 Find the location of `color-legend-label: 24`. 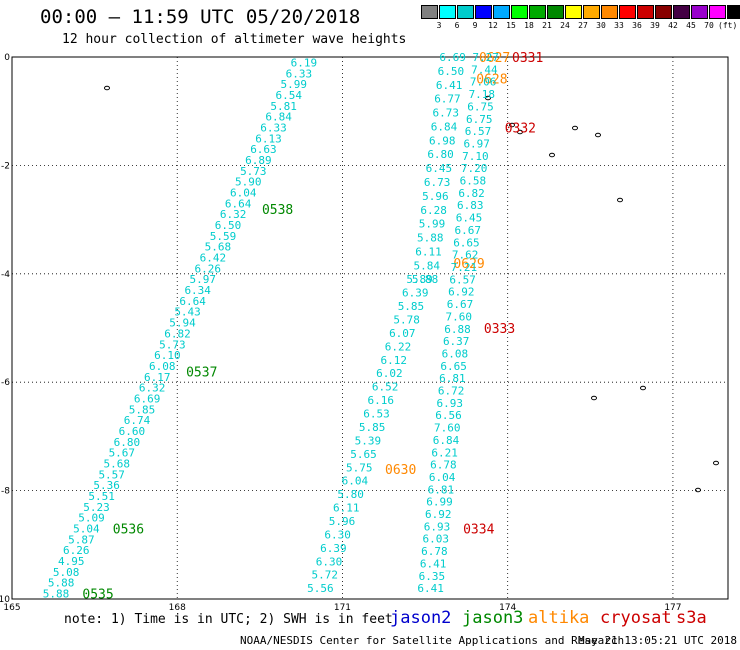

color-legend-label: 24 is located at coordinates (565, 25).